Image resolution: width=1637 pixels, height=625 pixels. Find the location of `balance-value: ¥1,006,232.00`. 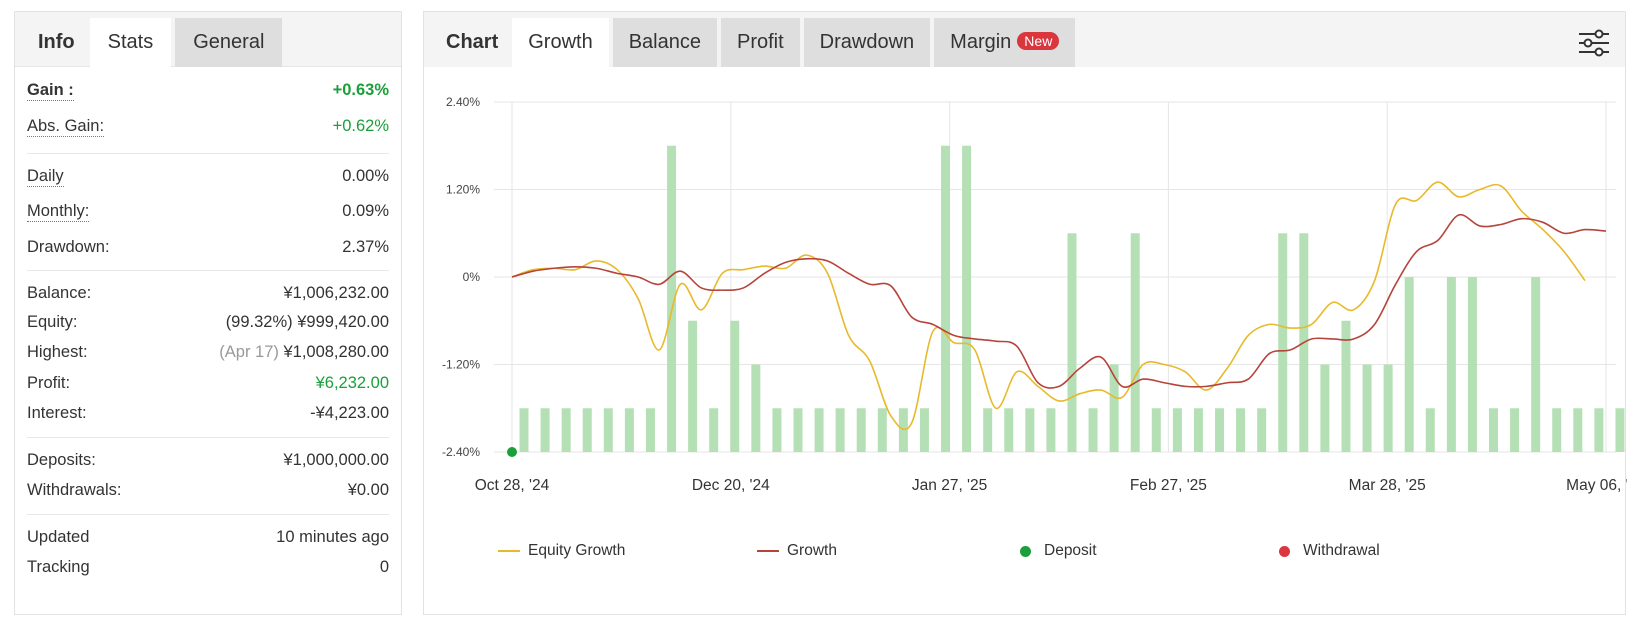

balance-value: ¥1,006,232.00 is located at coordinates (336, 292).